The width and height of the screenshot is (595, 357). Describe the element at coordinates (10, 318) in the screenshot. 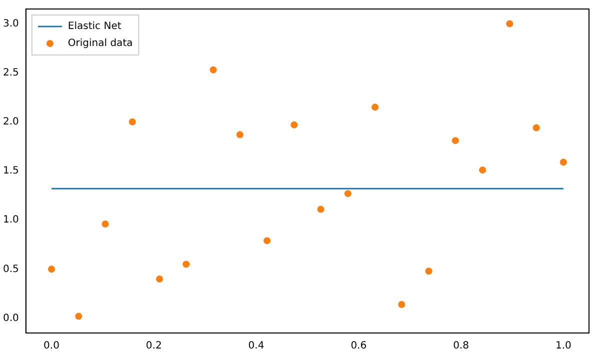

I see `y-tick-label: 0.0` at that location.